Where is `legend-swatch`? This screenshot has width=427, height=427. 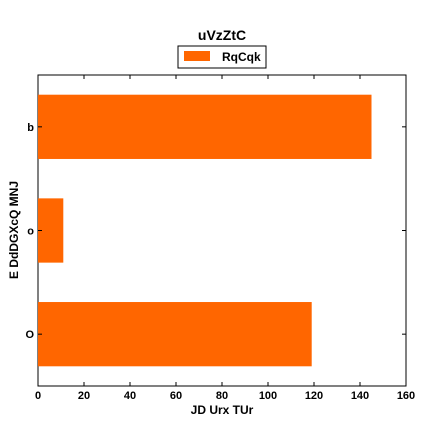 legend-swatch is located at coordinates (197, 56).